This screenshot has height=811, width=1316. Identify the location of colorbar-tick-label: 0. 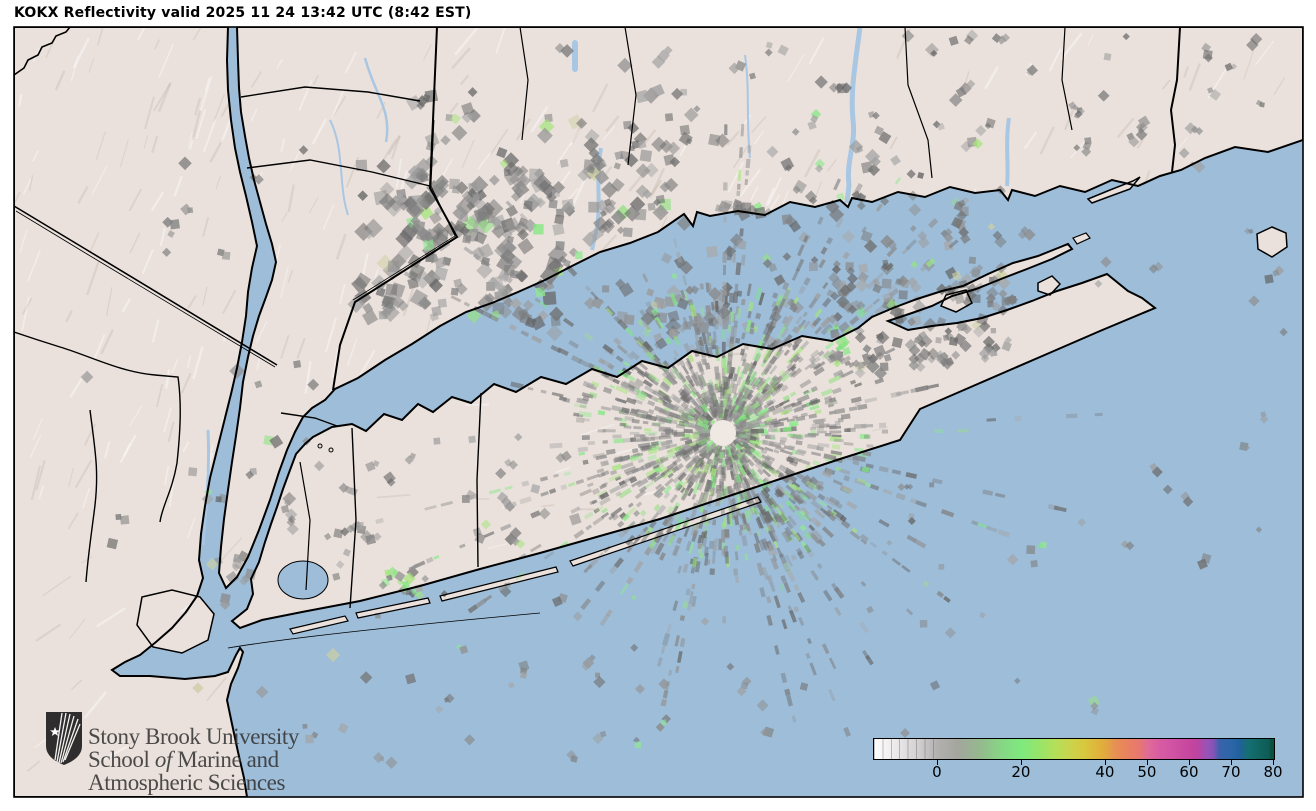
(937, 772).